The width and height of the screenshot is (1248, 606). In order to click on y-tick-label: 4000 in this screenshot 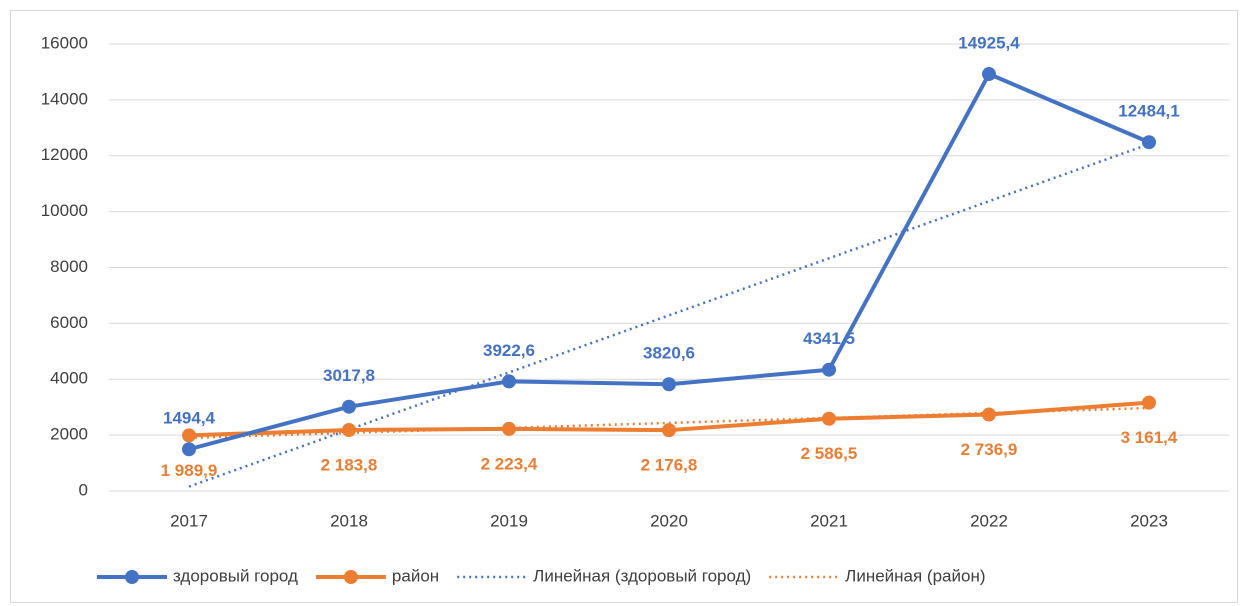, I will do `click(69, 378)`.